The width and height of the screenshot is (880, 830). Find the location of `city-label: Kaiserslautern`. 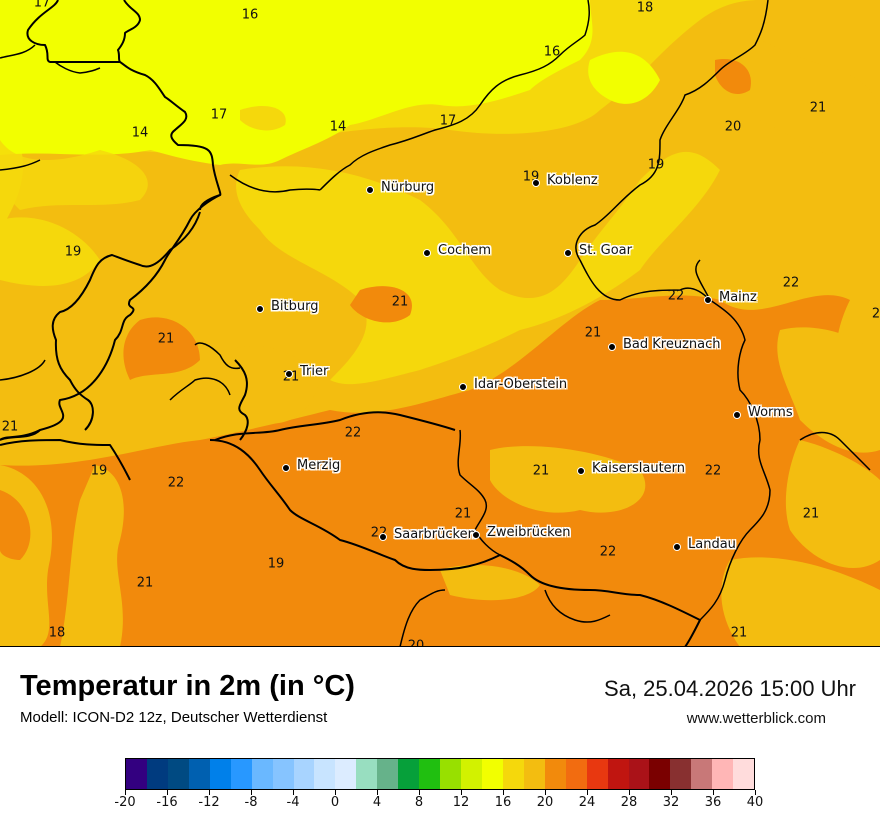

city-label: Kaiserslautern is located at coordinates (639, 468).